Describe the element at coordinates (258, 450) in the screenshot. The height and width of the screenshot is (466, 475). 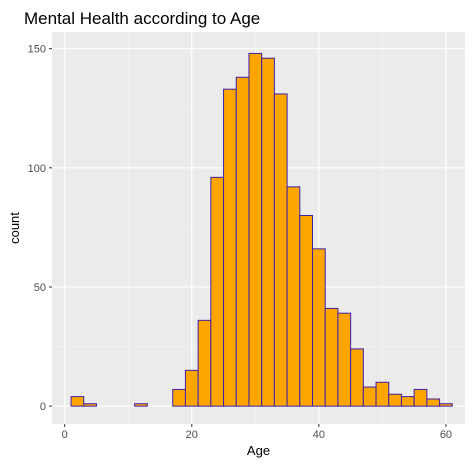
I see `x-axis-label: Age` at that location.